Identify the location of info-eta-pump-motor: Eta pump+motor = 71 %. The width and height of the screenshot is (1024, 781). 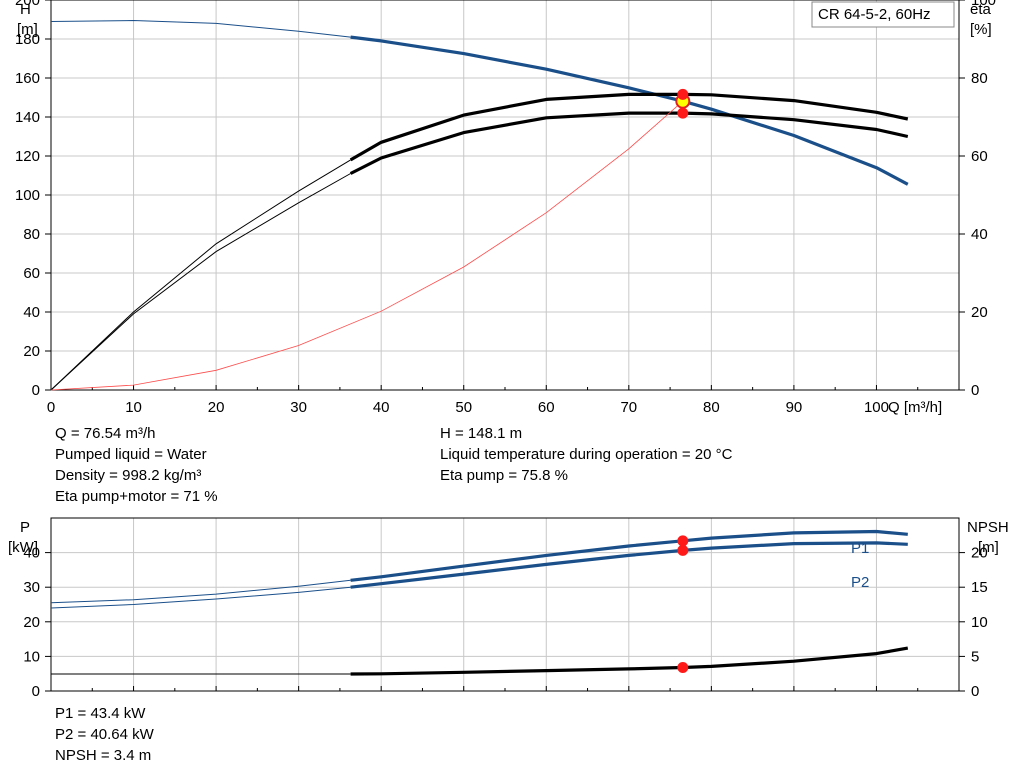
(136, 496).